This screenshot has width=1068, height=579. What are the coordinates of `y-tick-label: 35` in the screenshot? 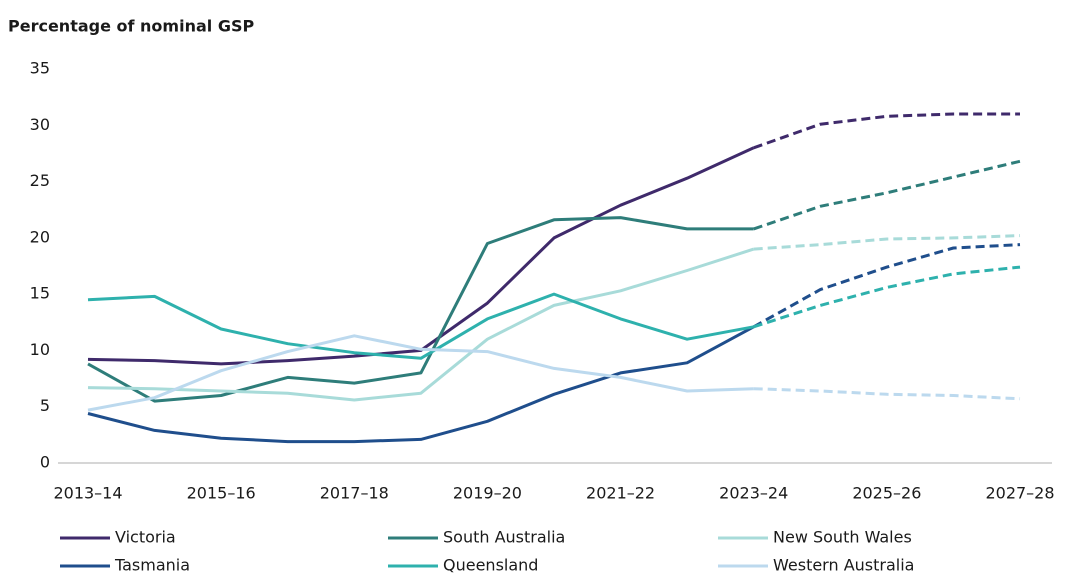 It's located at (40, 68).